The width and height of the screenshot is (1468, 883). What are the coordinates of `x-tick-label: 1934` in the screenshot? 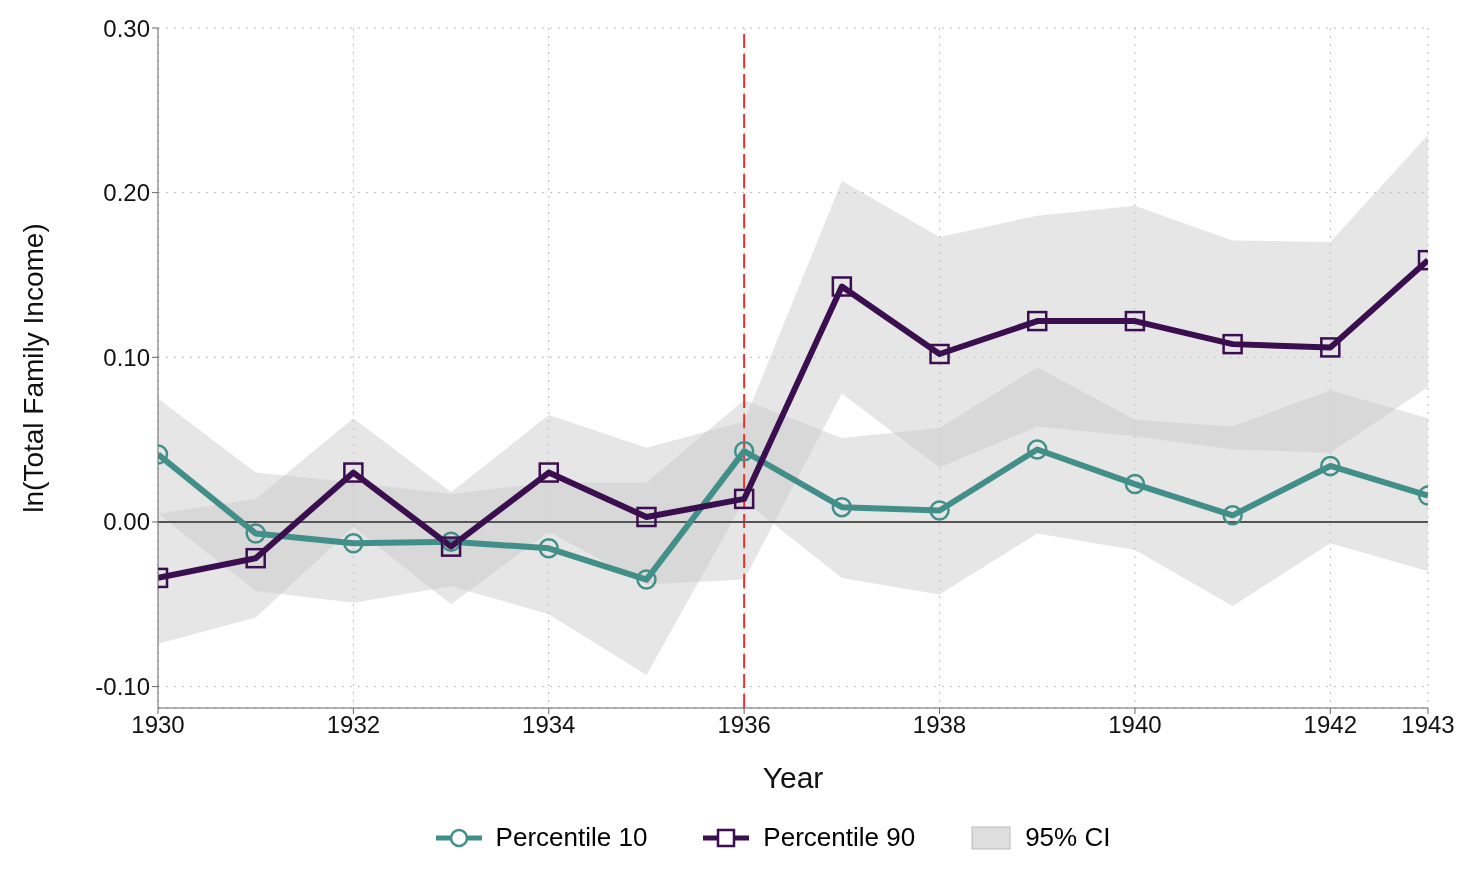 It's located at (549, 725).